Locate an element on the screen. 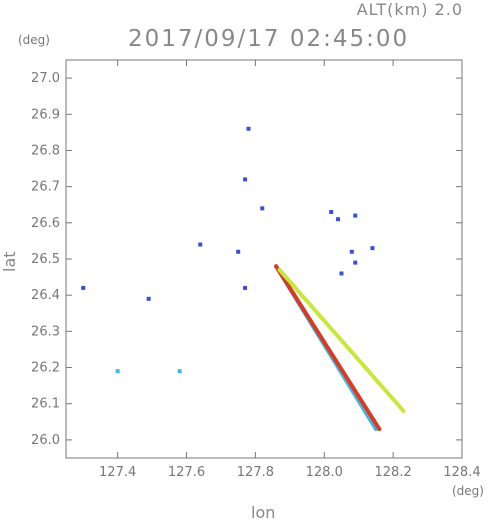 This screenshot has height=522, width=491. x-tick-label: 127.8 is located at coordinates (255, 472).